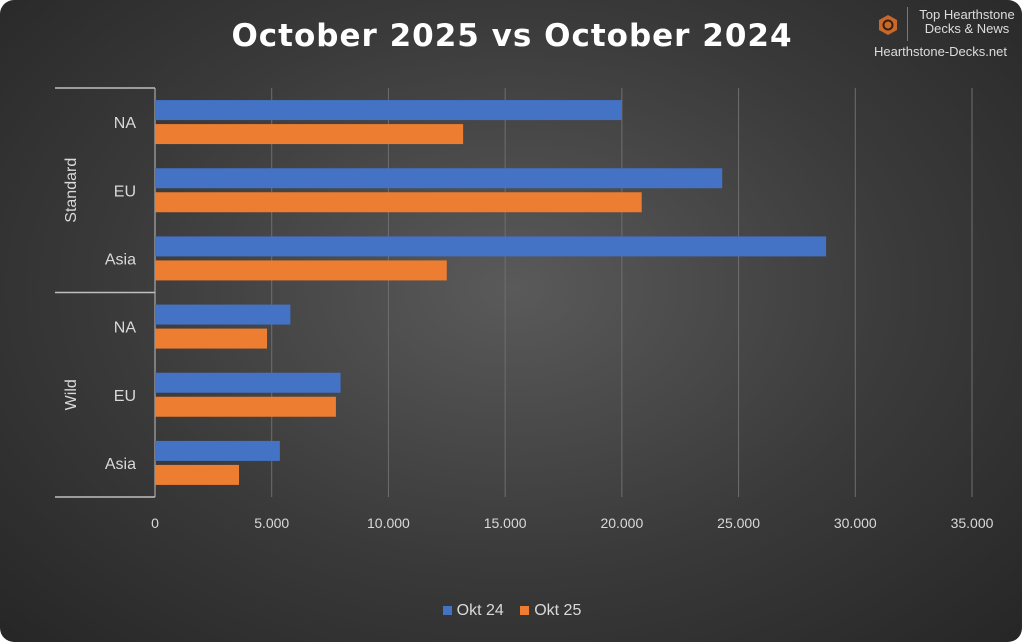 This screenshot has height=644, width=1024. I want to click on logo-line1: Top Hearthstone, so click(967, 14).